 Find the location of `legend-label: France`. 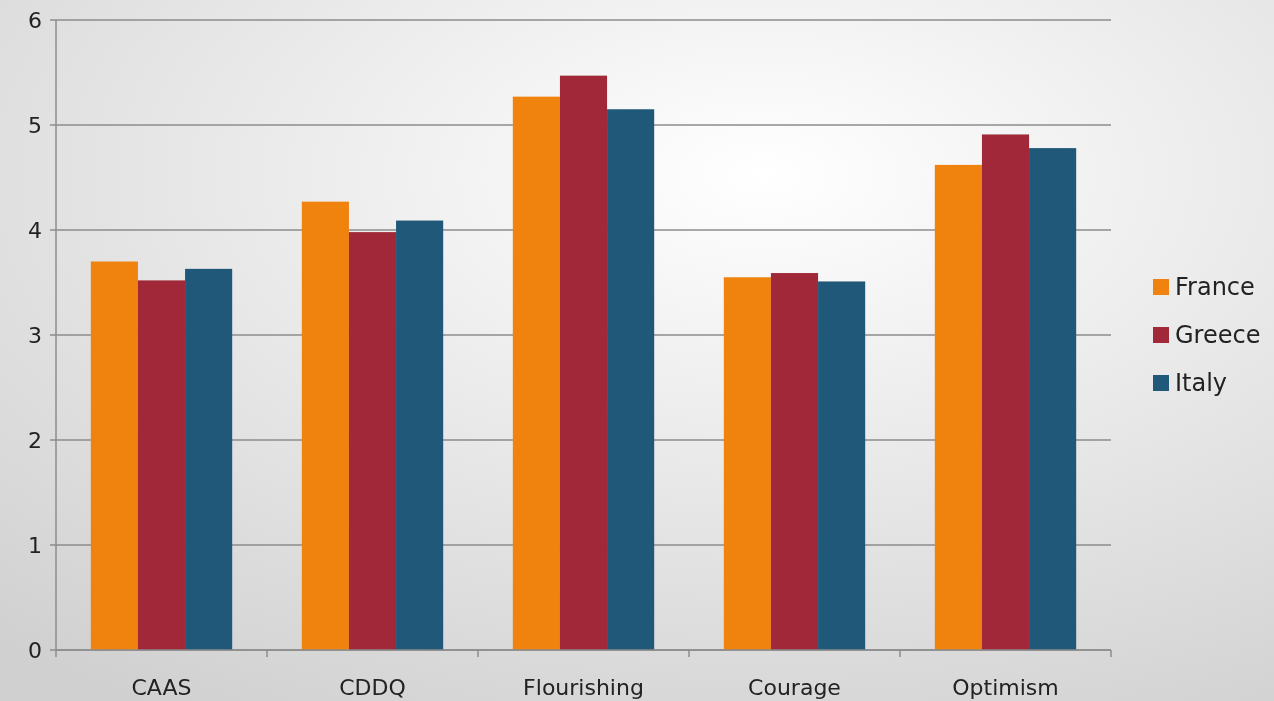

legend-label: France is located at coordinates (1215, 287).